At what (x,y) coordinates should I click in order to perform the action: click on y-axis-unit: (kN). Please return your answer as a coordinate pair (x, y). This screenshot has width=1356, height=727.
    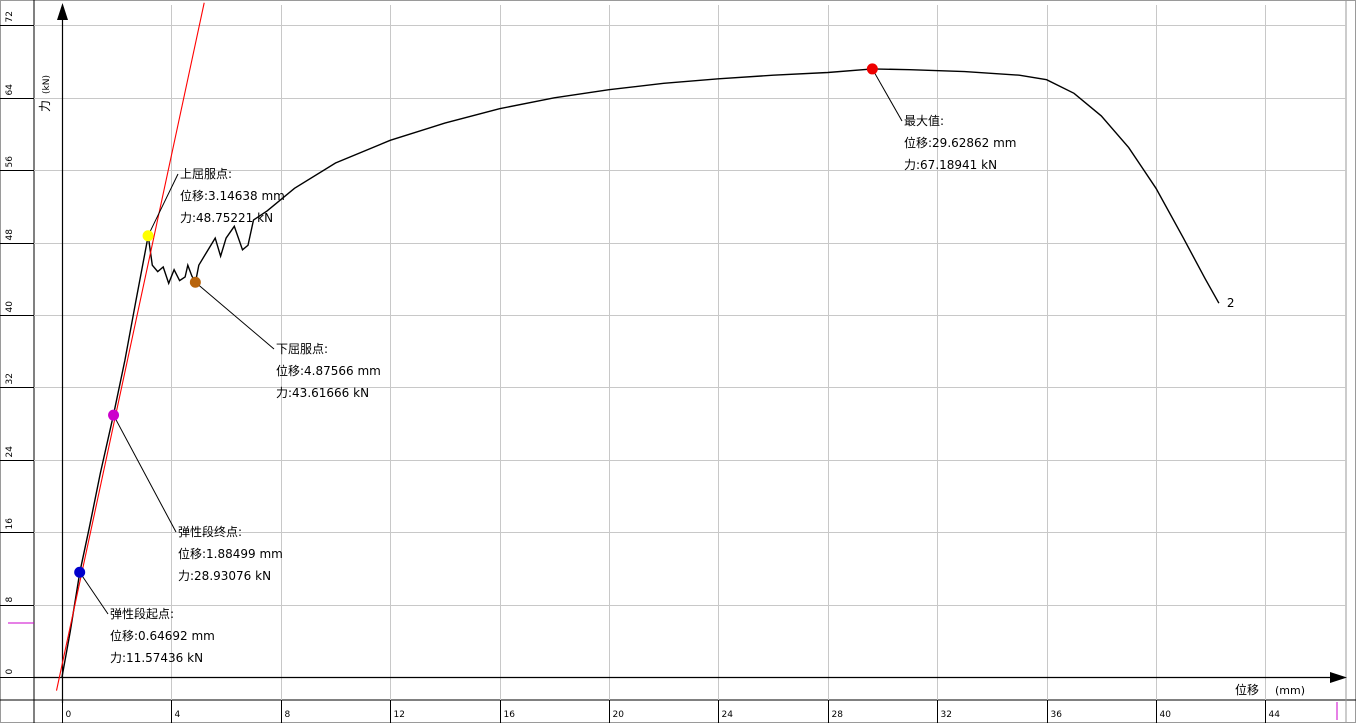
    Looking at the image, I should click on (47, 84).